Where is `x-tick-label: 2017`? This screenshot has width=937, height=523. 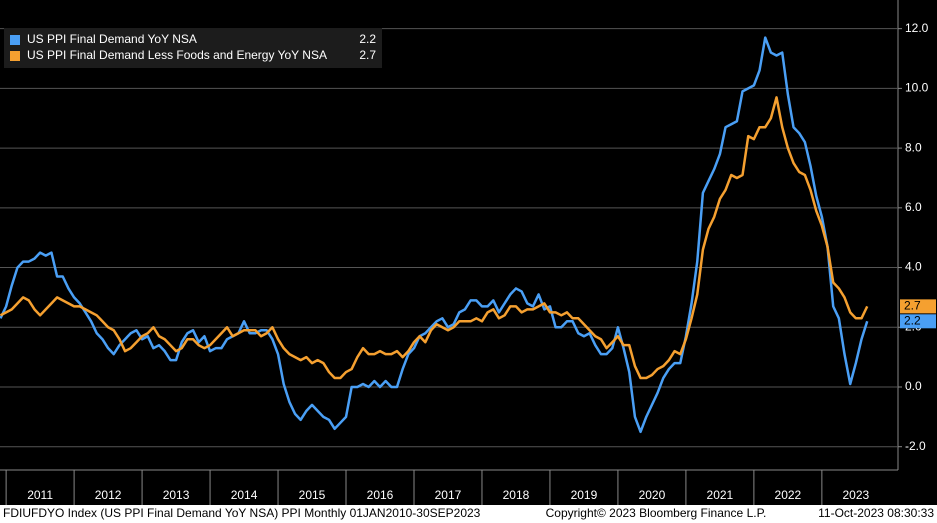 x-tick-label: 2017 is located at coordinates (448, 495).